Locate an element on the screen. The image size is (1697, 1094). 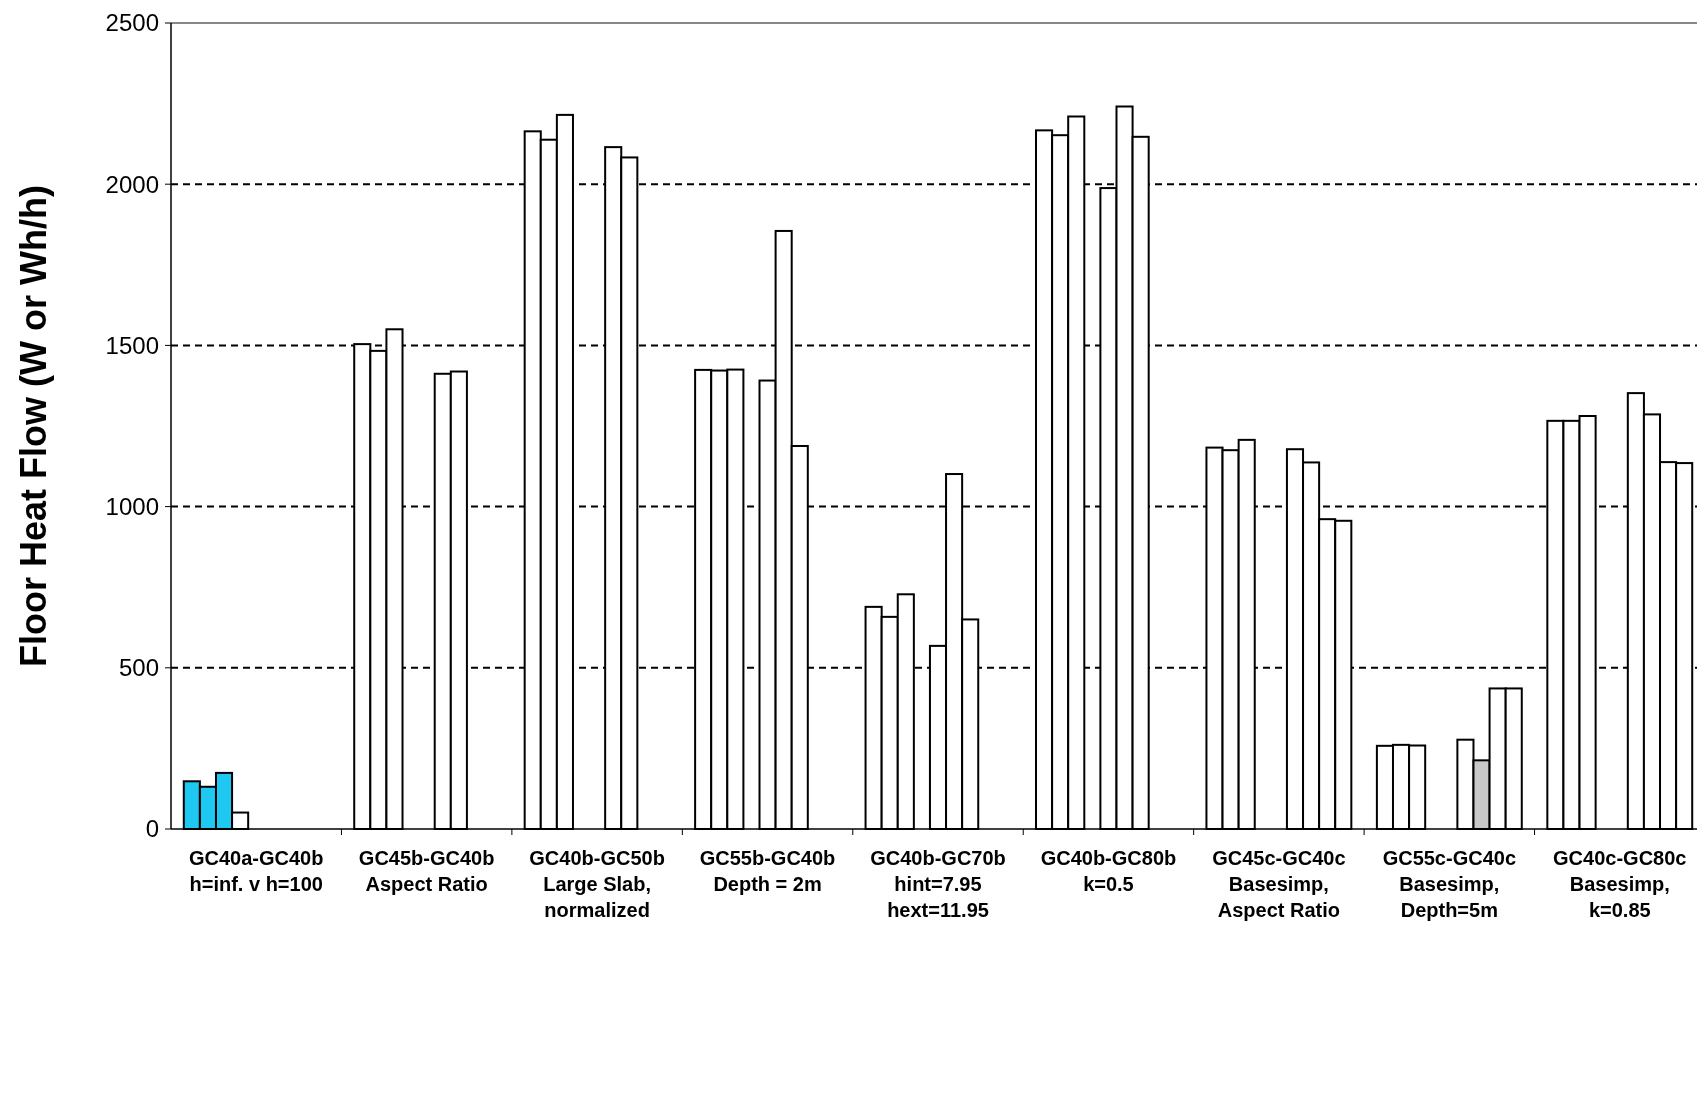
x-tick-label: GC55b-GC40b Depth = 2m is located at coordinates (767, 871).